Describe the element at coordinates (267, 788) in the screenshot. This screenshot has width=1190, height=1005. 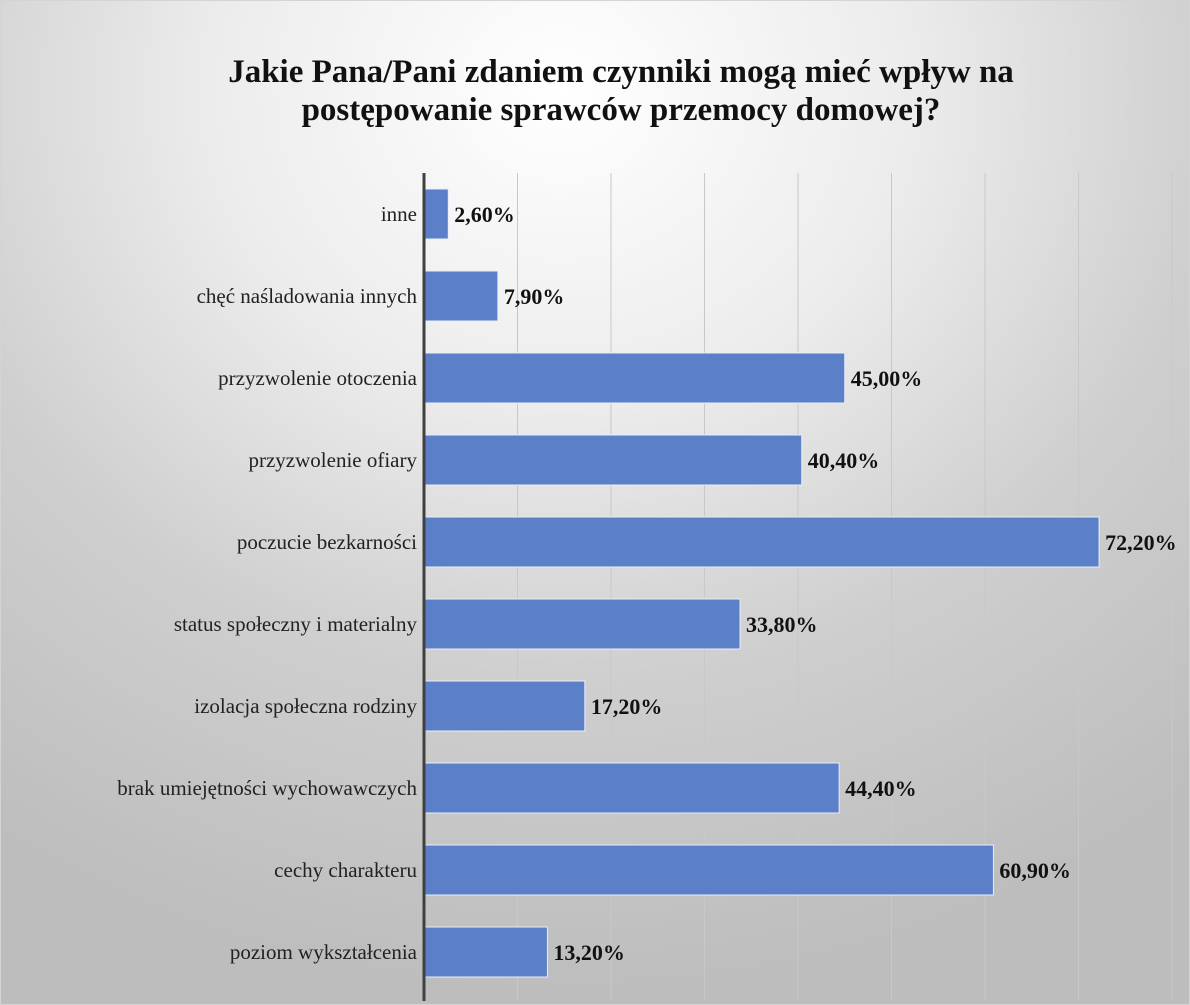
I see `category-label: brak umiejętności wychowawczych` at that location.